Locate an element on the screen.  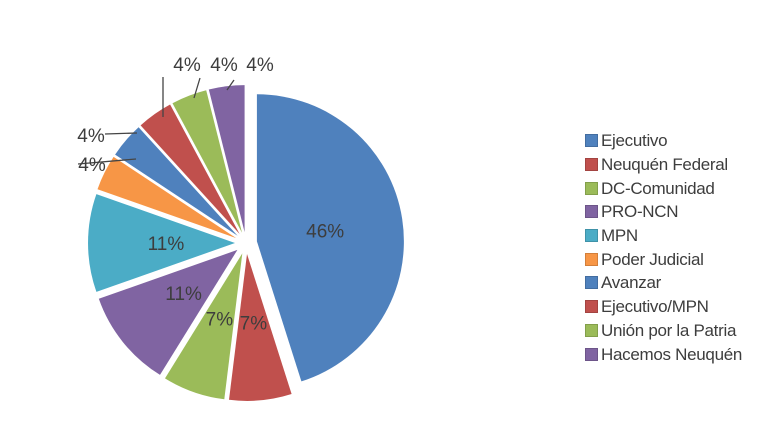
legend-item-3: DC-Comunidad is located at coordinates (663, 188).